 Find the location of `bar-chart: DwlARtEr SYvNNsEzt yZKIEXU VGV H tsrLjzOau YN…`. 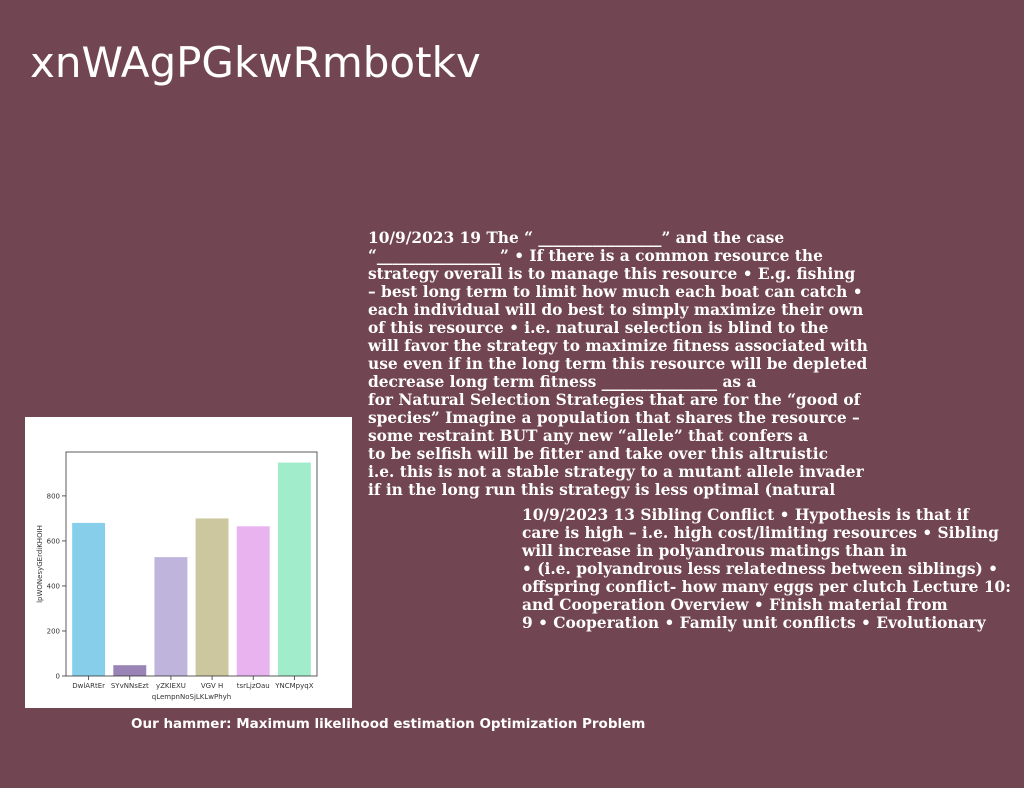

bar-chart: DwlARtEr SYvNNsEzt yZKIEXU VGV H tsrLjzOau YN… is located at coordinates (188, 562).